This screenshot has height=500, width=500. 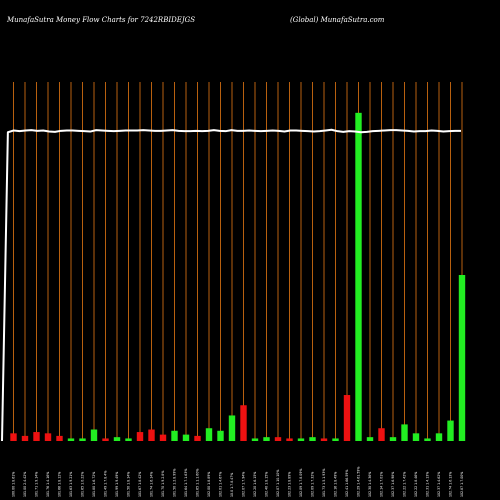 What do you see at coordinates (290, 484) in the screenshot?
I see `x-tick-label: 102.23 1.8.89%` at bounding box center [290, 484].